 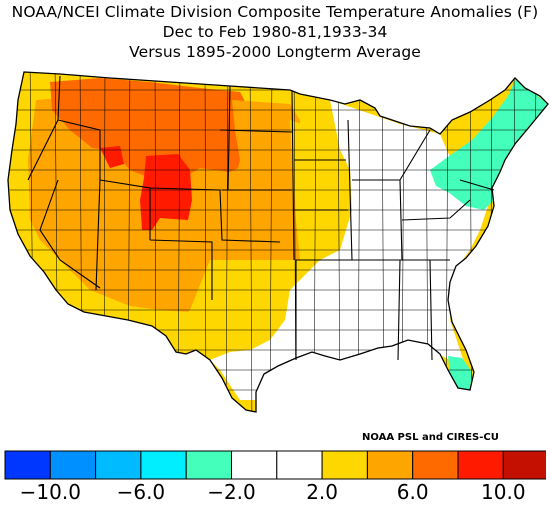 What do you see at coordinates (260, 182) in the screenshot?
I see `region-great-plains` at bounding box center [260, 182].